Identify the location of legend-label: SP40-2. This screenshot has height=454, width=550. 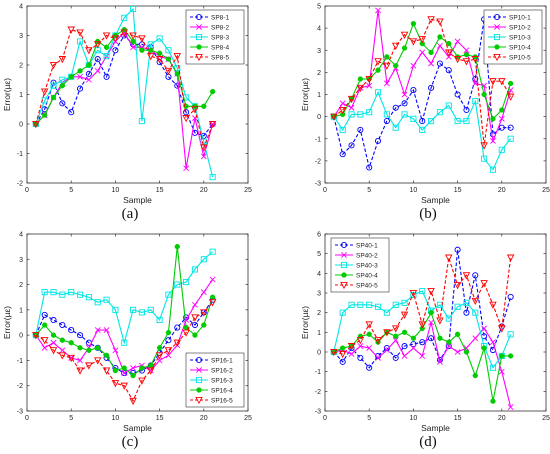
(367, 255).